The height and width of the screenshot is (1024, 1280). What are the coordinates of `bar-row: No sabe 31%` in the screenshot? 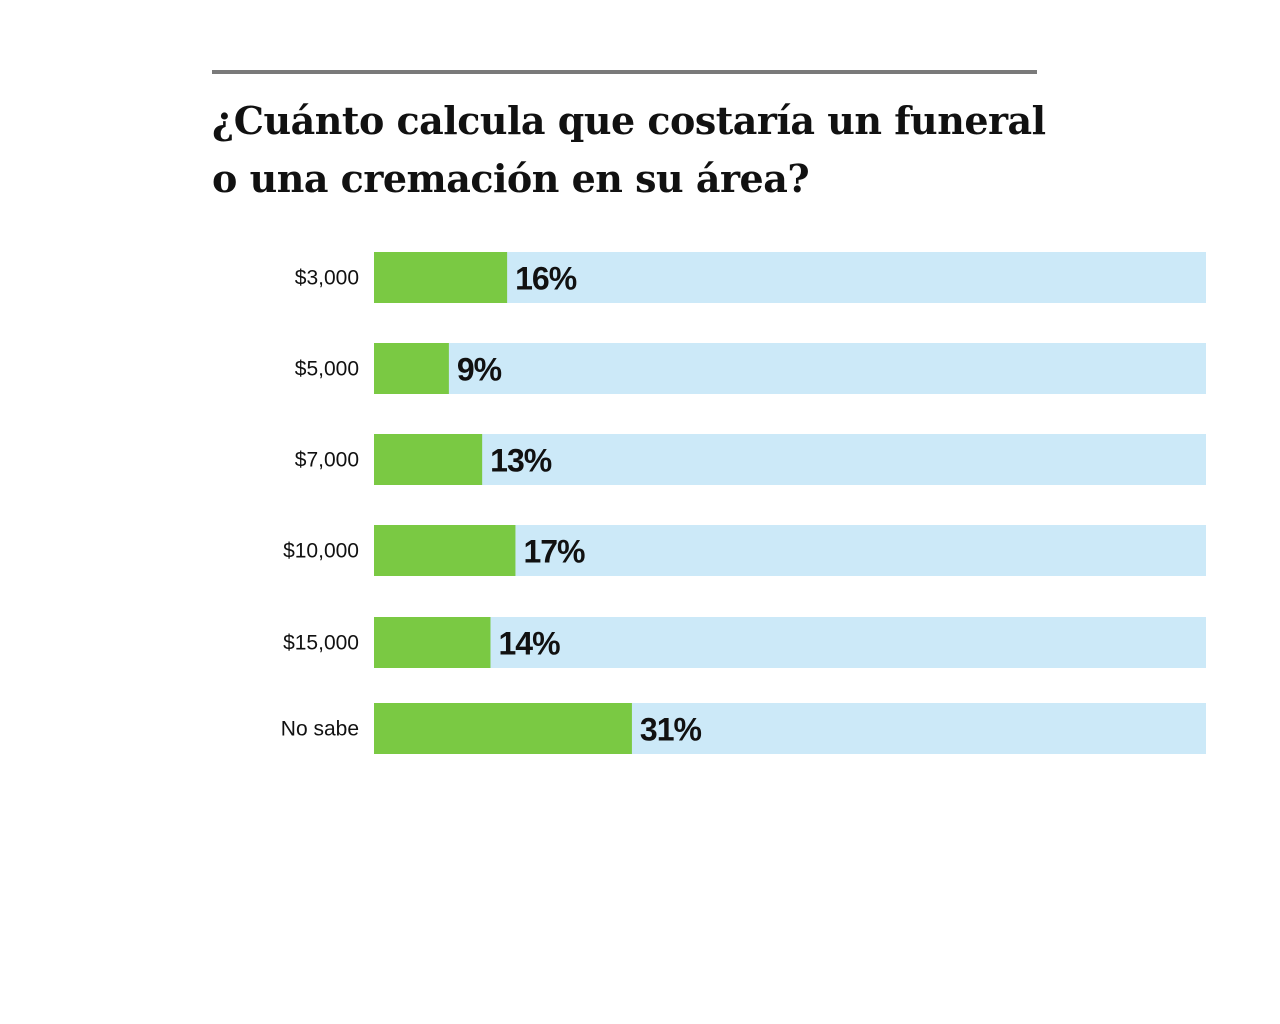 It's located at (743, 728).